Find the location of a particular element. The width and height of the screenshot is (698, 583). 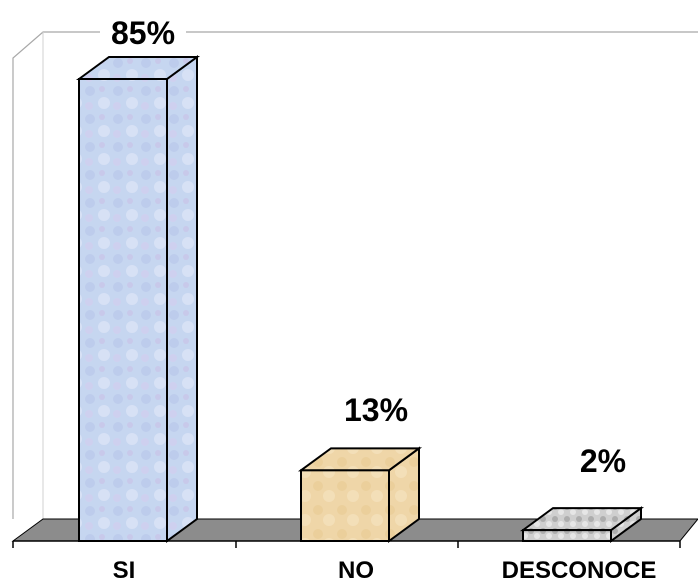

data-label-si-bg is located at coordinates (143, 32).